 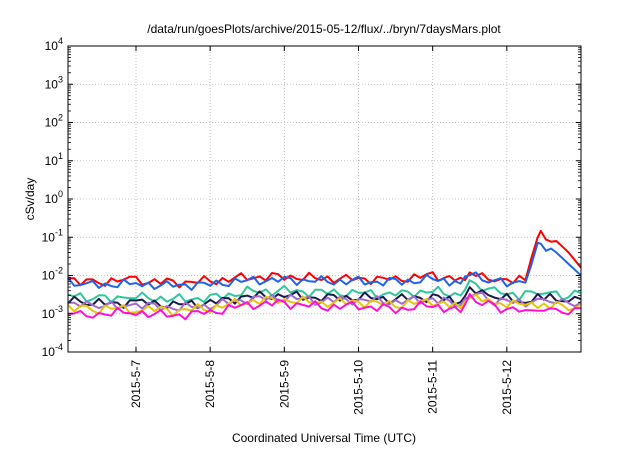 I want to click on x-tick-label: 2015-5-7, so click(x=136, y=384).